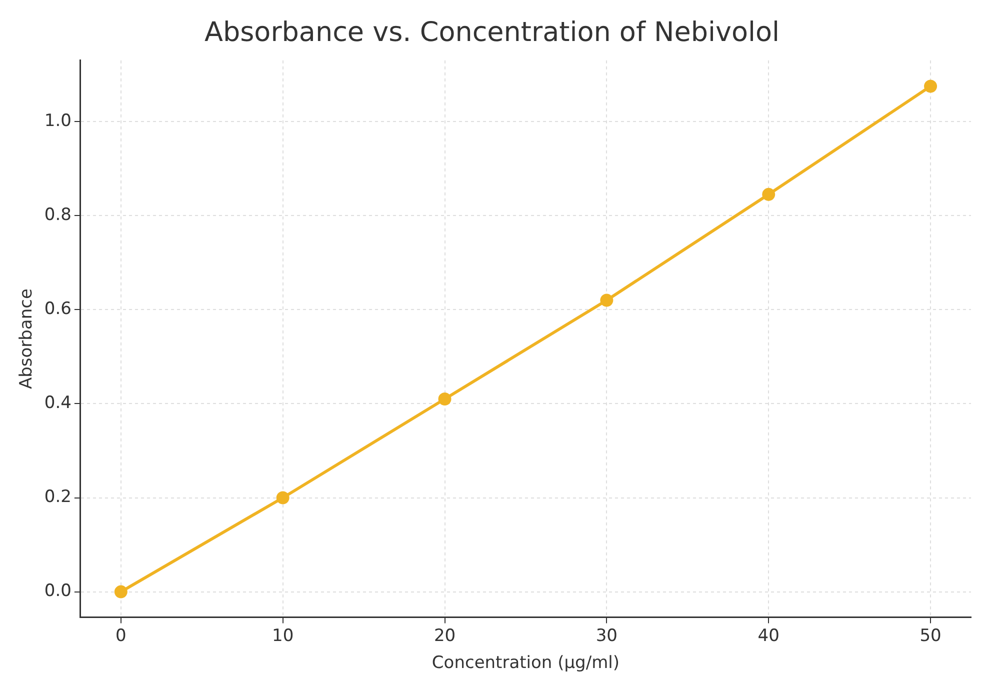  I want to click on x-tick-label: 40, so click(769, 636).